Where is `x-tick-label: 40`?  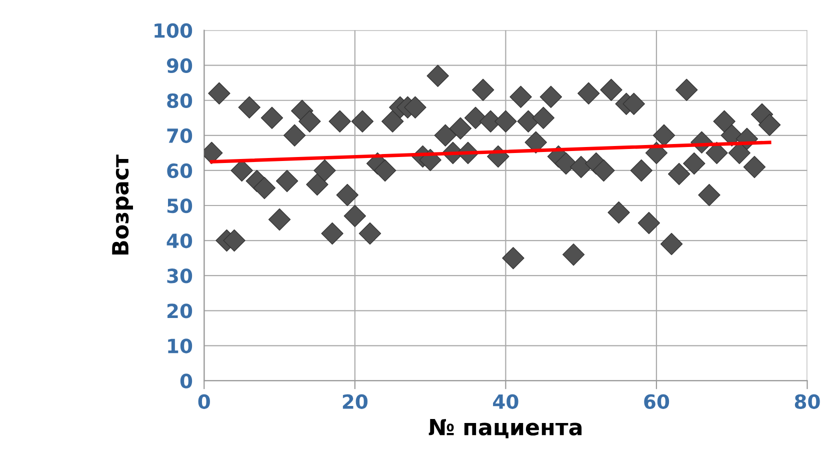 x-tick-label: 40 is located at coordinates (505, 401).